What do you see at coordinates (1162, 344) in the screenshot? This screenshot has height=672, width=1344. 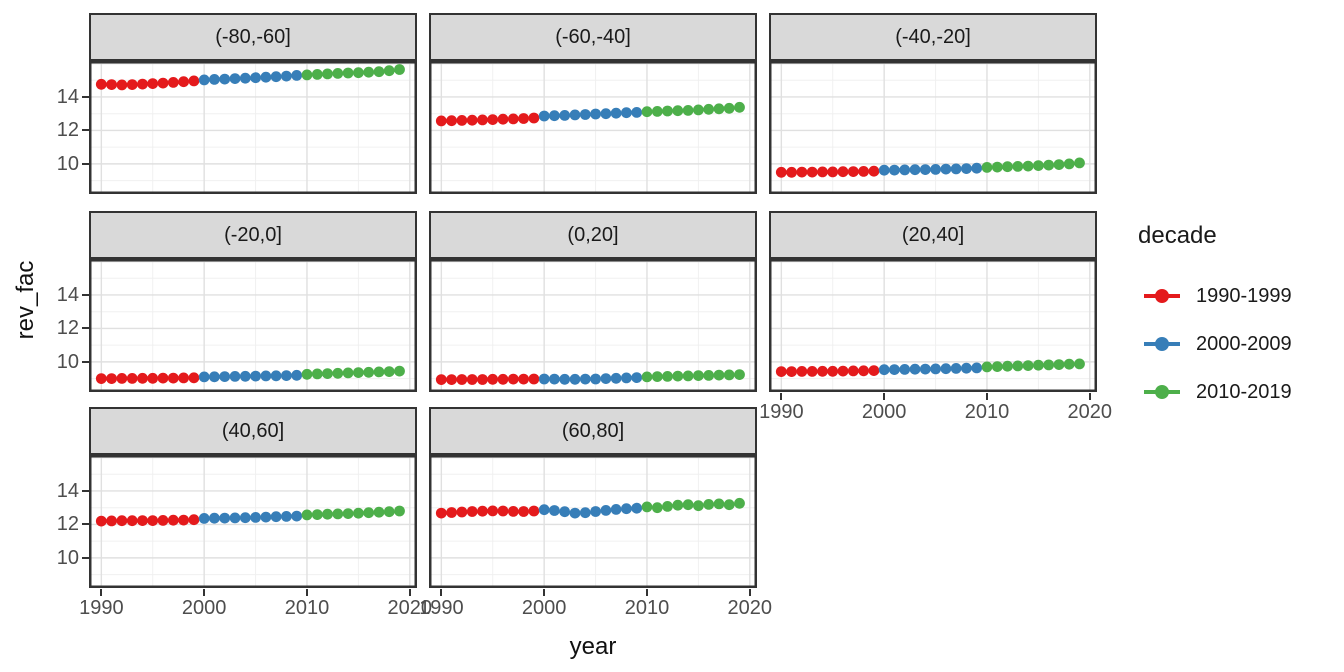 I see `legend-key-icon` at bounding box center [1162, 344].